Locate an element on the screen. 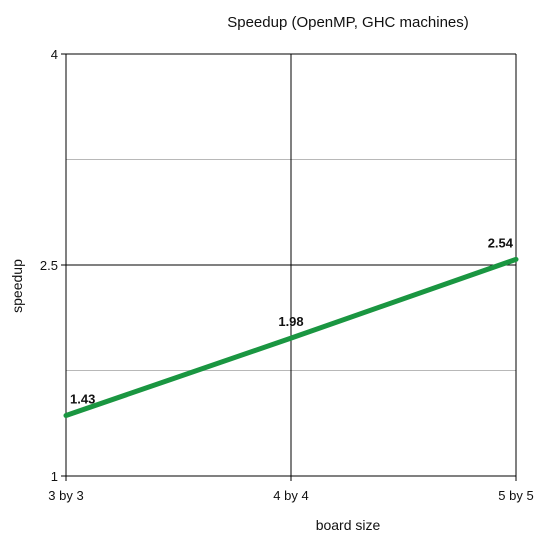 The height and width of the screenshot is (541, 555). x-tick-label: 5 by 5 is located at coordinates (515, 495).